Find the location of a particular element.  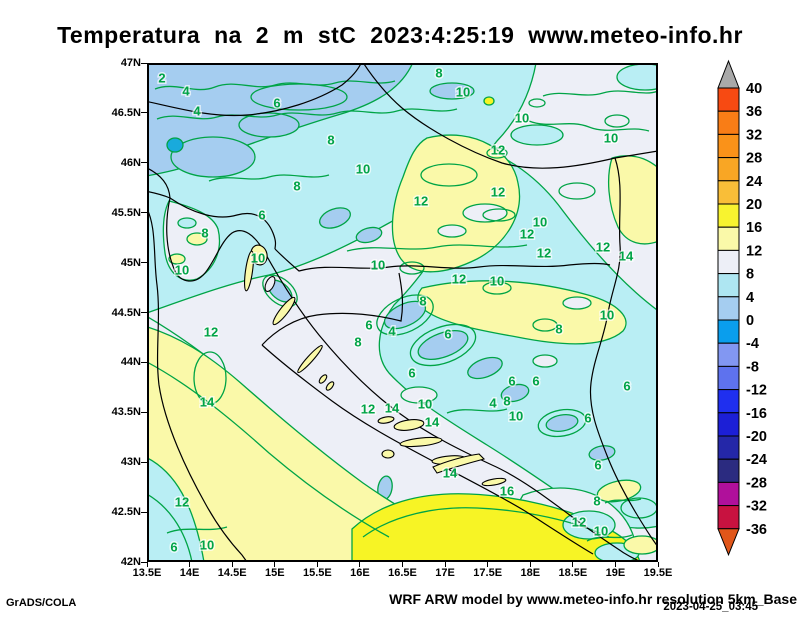

adriatic-islands is located at coordinates (375, 365).